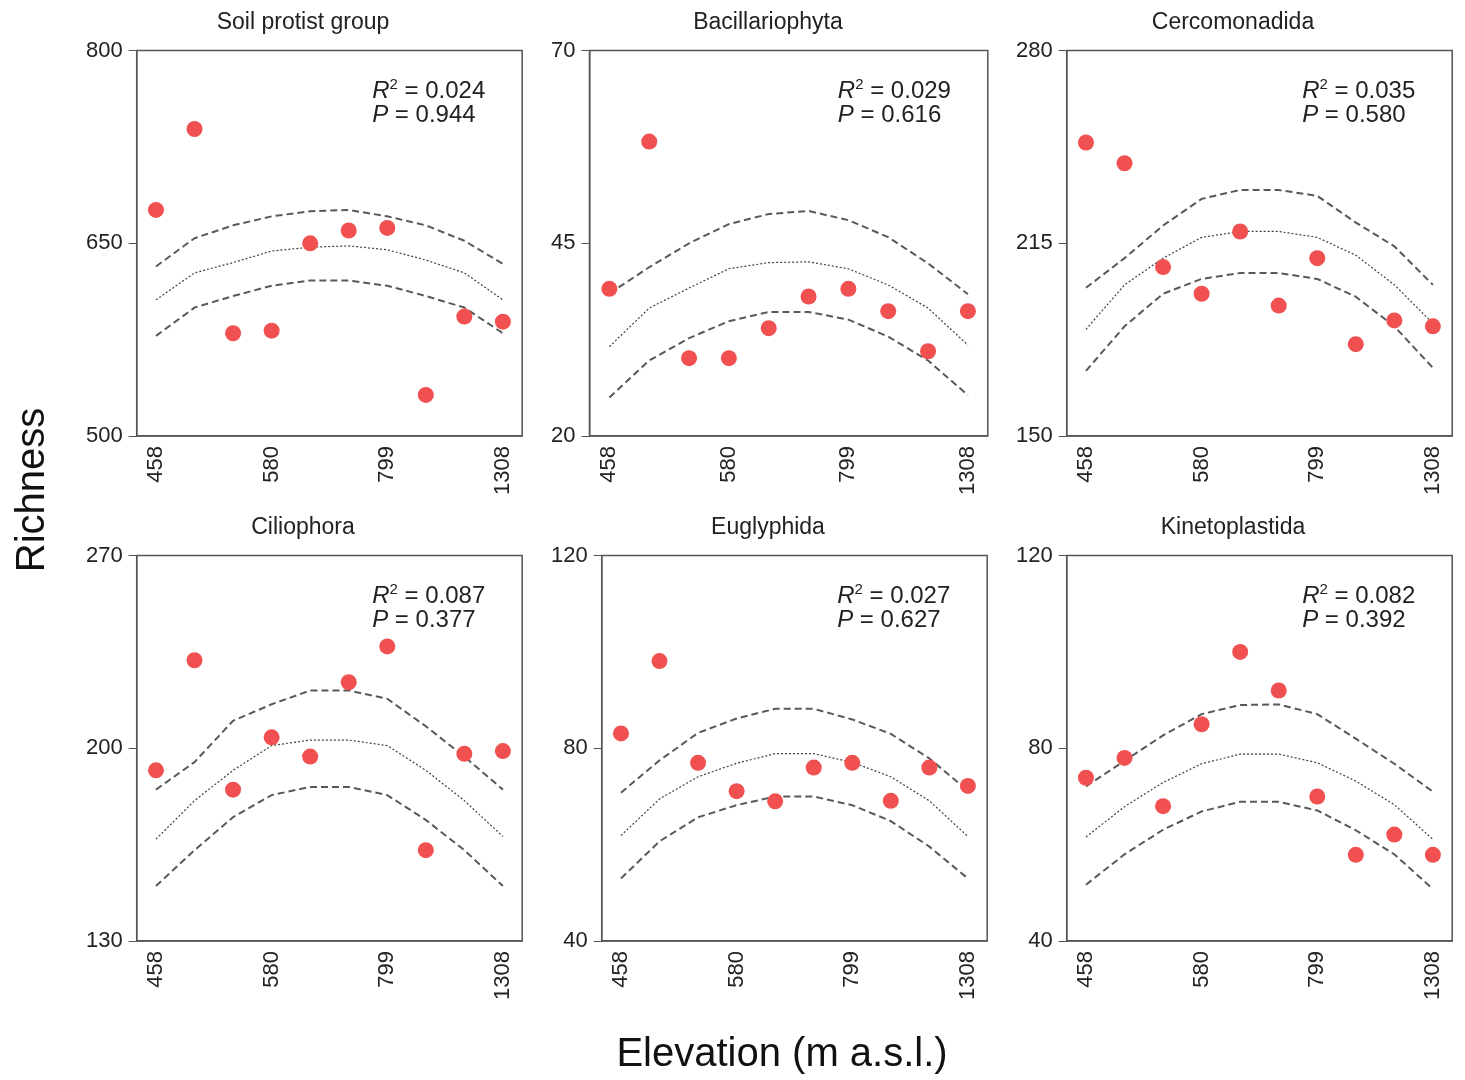  What do you see at coordinates (563, 435) in the screenshot?
I see `y-tick-label: 20` at bounding box center [563, 435].